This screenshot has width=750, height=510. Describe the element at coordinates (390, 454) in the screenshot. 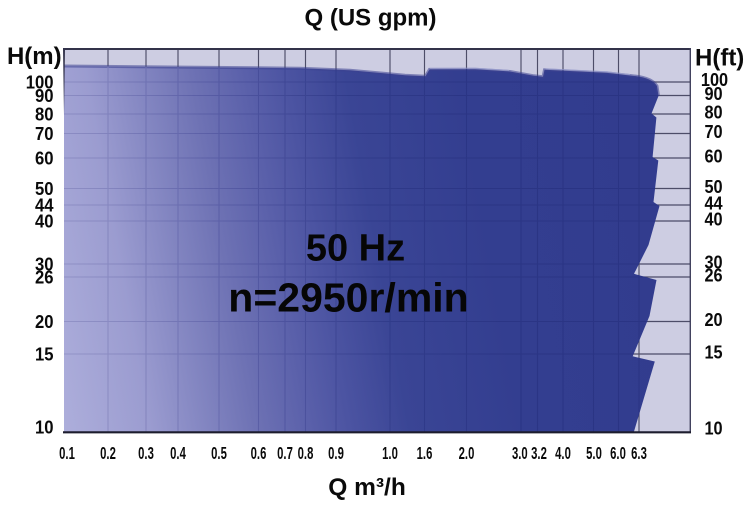

I see `svg-text: 1.0` at that location.